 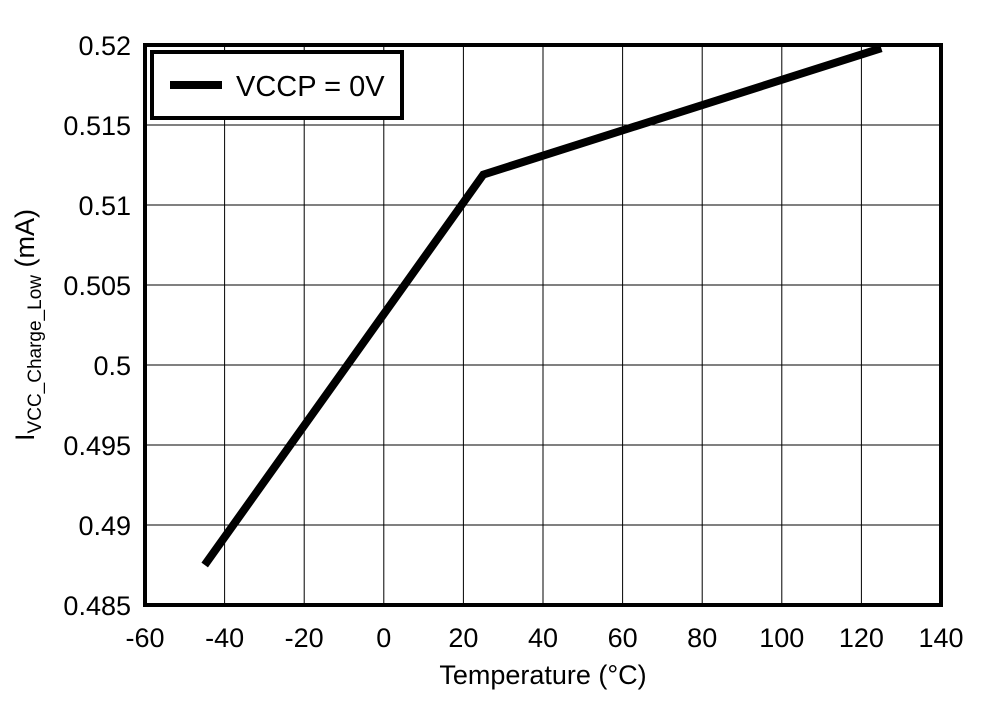 What do you see at coordinates (702, 638) in the screenshot?
I see `x-tick-label: 80` at bounding box center [702, 638].